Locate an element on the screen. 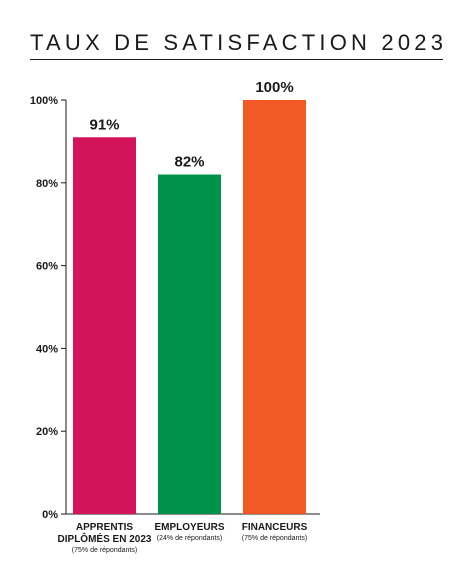  data-label: 82% is located at coordinates (189, 162).